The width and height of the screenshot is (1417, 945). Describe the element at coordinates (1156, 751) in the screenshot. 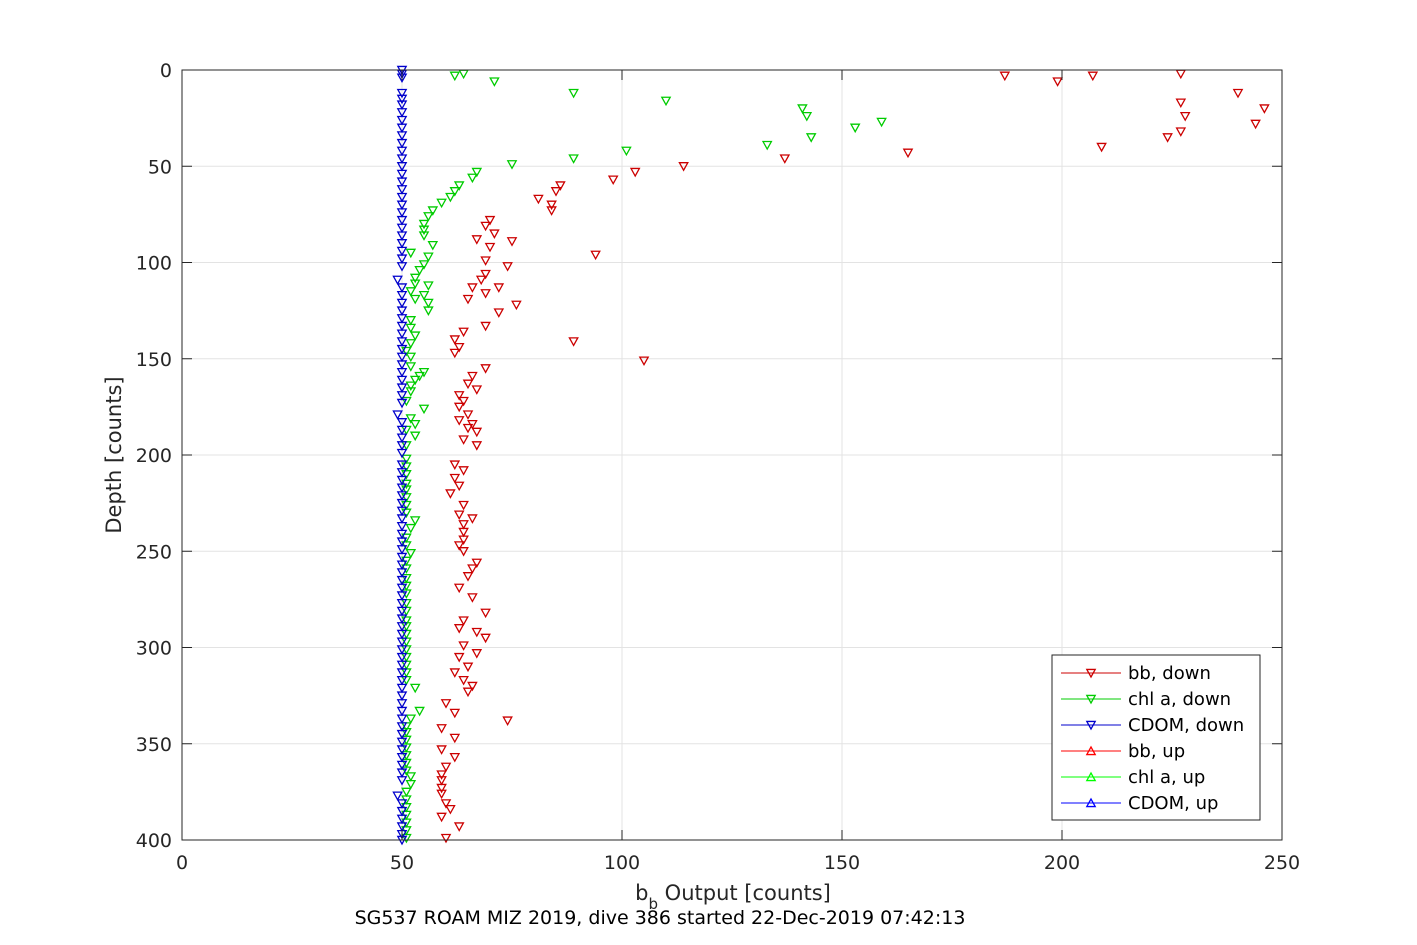

I see `legend-label: bb, up` at that location.